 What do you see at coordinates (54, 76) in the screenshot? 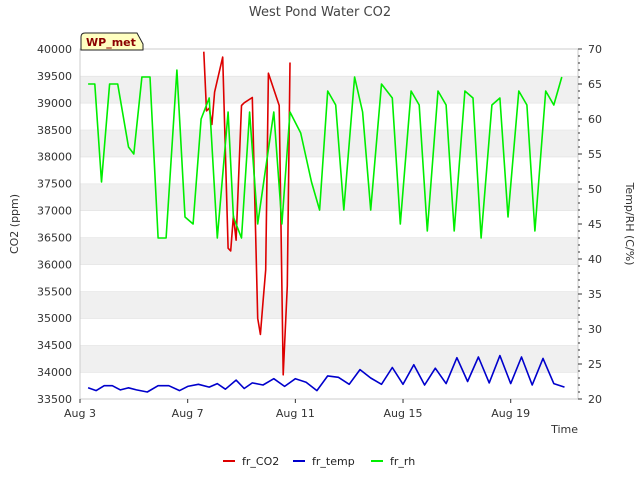
I see `left-tick-label: 39500` at bounding box center [54, 76].